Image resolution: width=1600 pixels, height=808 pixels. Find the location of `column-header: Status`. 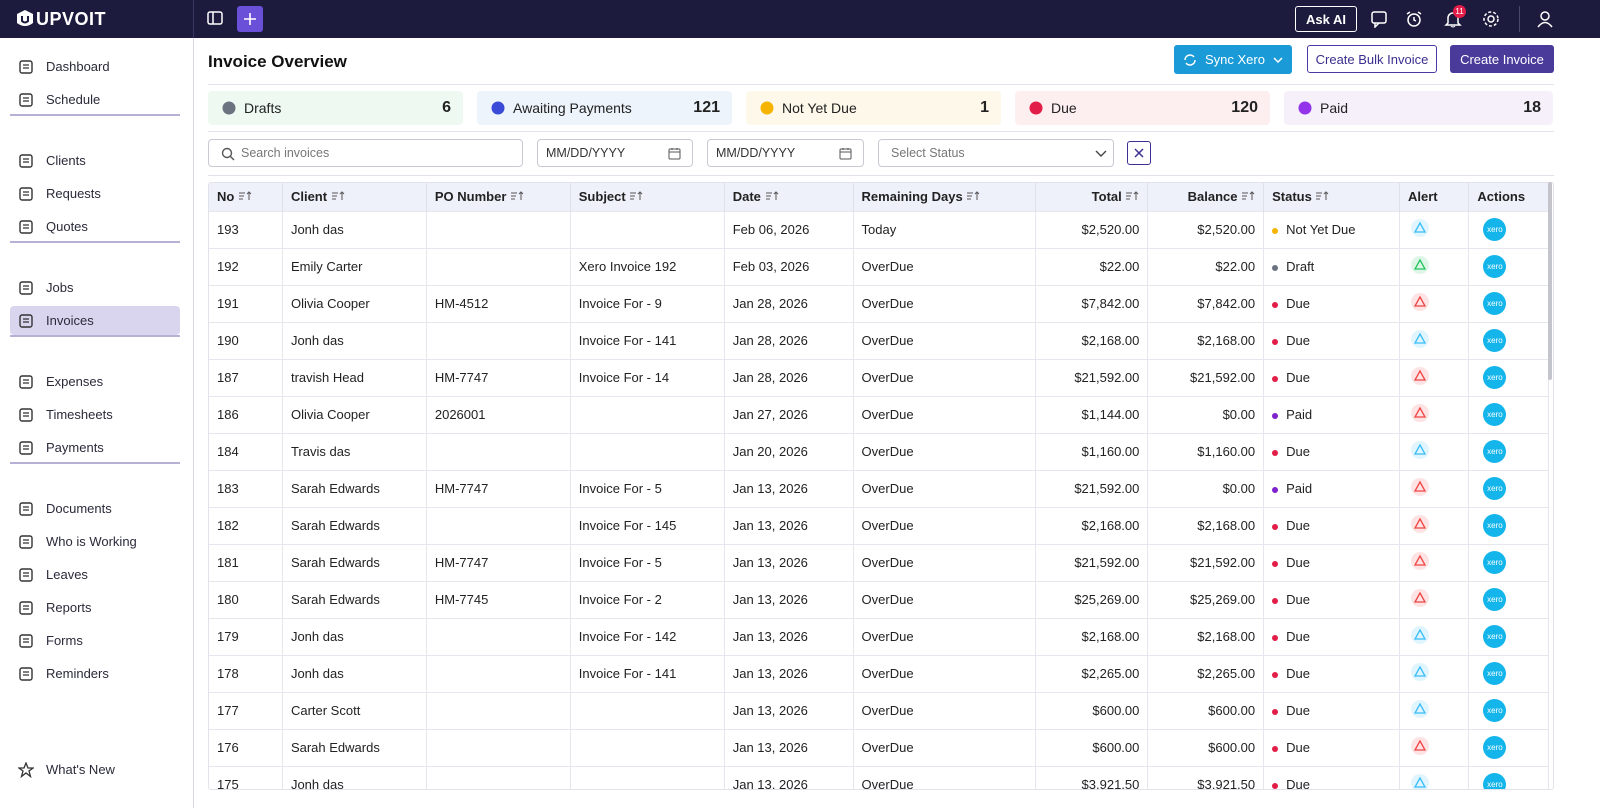

column-header: Status is located at coordinates (1331, 197).